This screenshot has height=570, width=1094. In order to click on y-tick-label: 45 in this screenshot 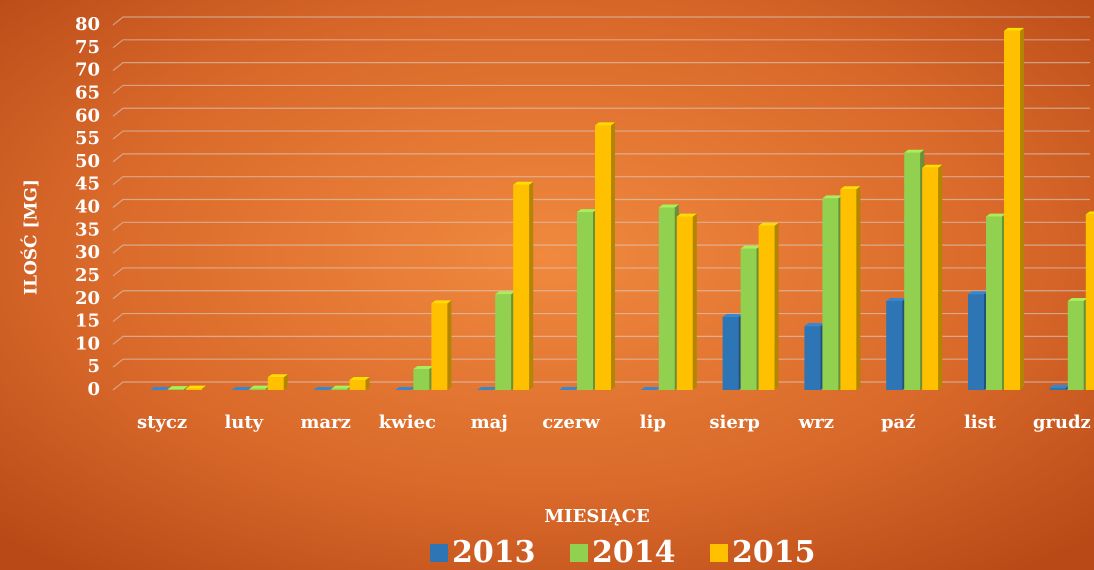, I will do `click(87, 184)`.